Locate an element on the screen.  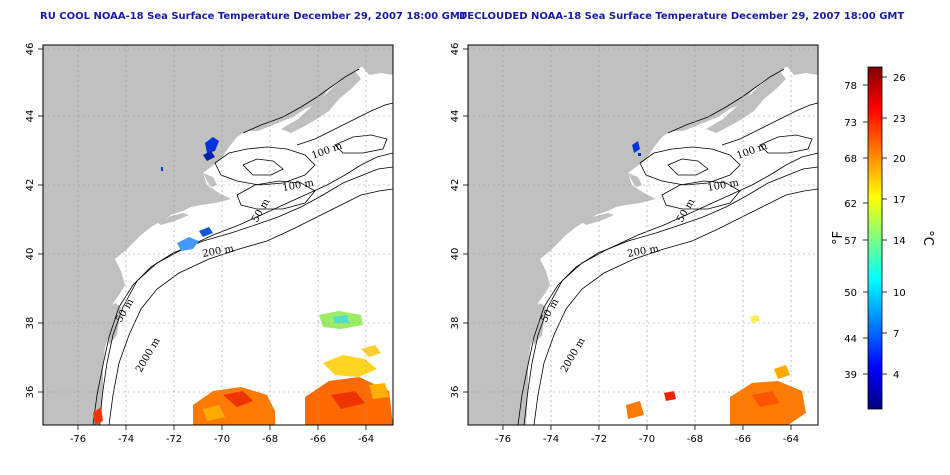
celsius-tick-label: 7 is located at coordinates (896, 334).